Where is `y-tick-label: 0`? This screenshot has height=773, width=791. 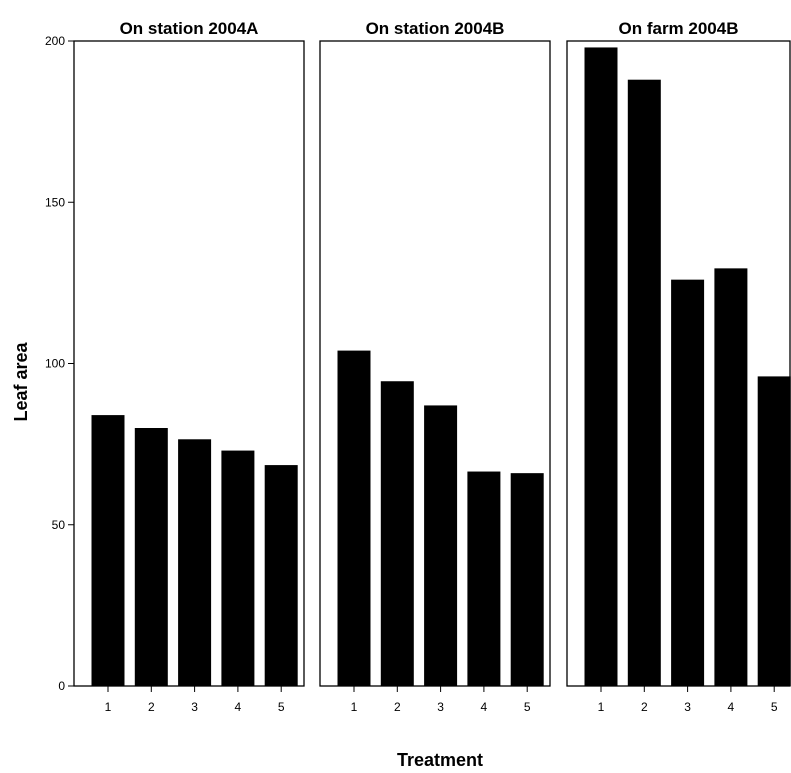 y-tick-label: 0 is located at coordinates (61, 686).